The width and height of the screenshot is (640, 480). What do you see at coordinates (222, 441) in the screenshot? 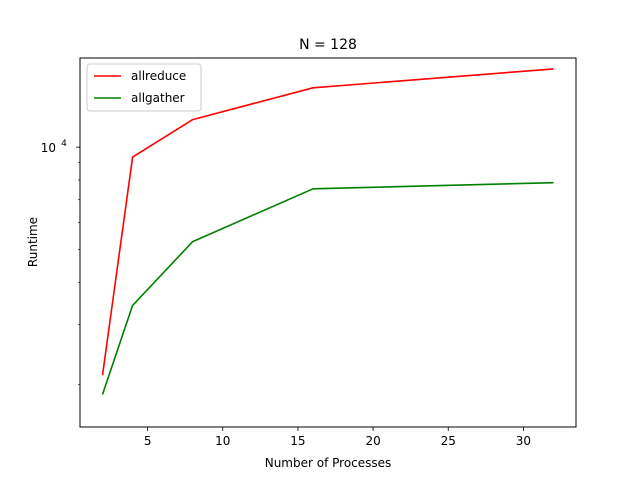
I see `x-tick-label: 10` at bounding box center [222, 441].